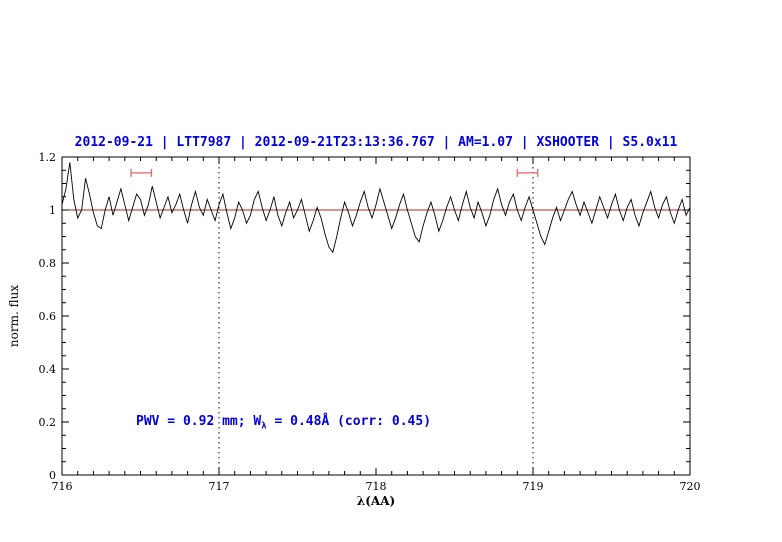  I want to click on x-axis-label: λ(AA), so click(376, 501).